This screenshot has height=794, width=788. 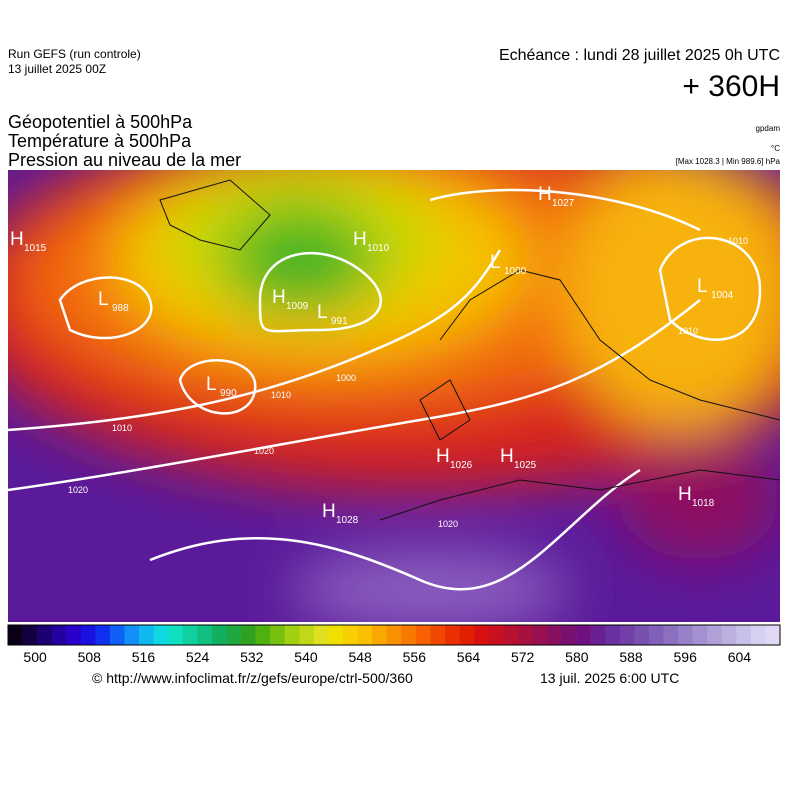 What do you see at coordinates (100, 122) in the screenshot?
I see `field: Géopotentiel à 500hPa` at bounding box center [100, 122].